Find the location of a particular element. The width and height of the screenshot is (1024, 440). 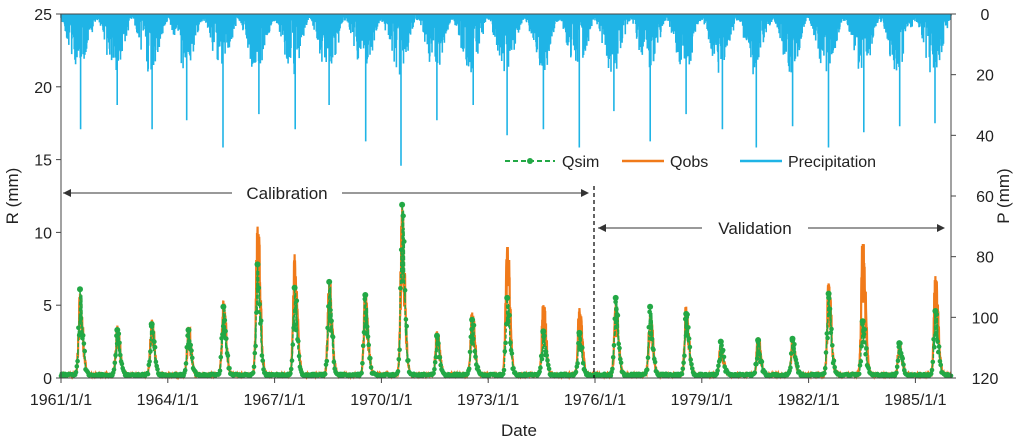

validation-label: Validation is located at coordinates (754, 228).